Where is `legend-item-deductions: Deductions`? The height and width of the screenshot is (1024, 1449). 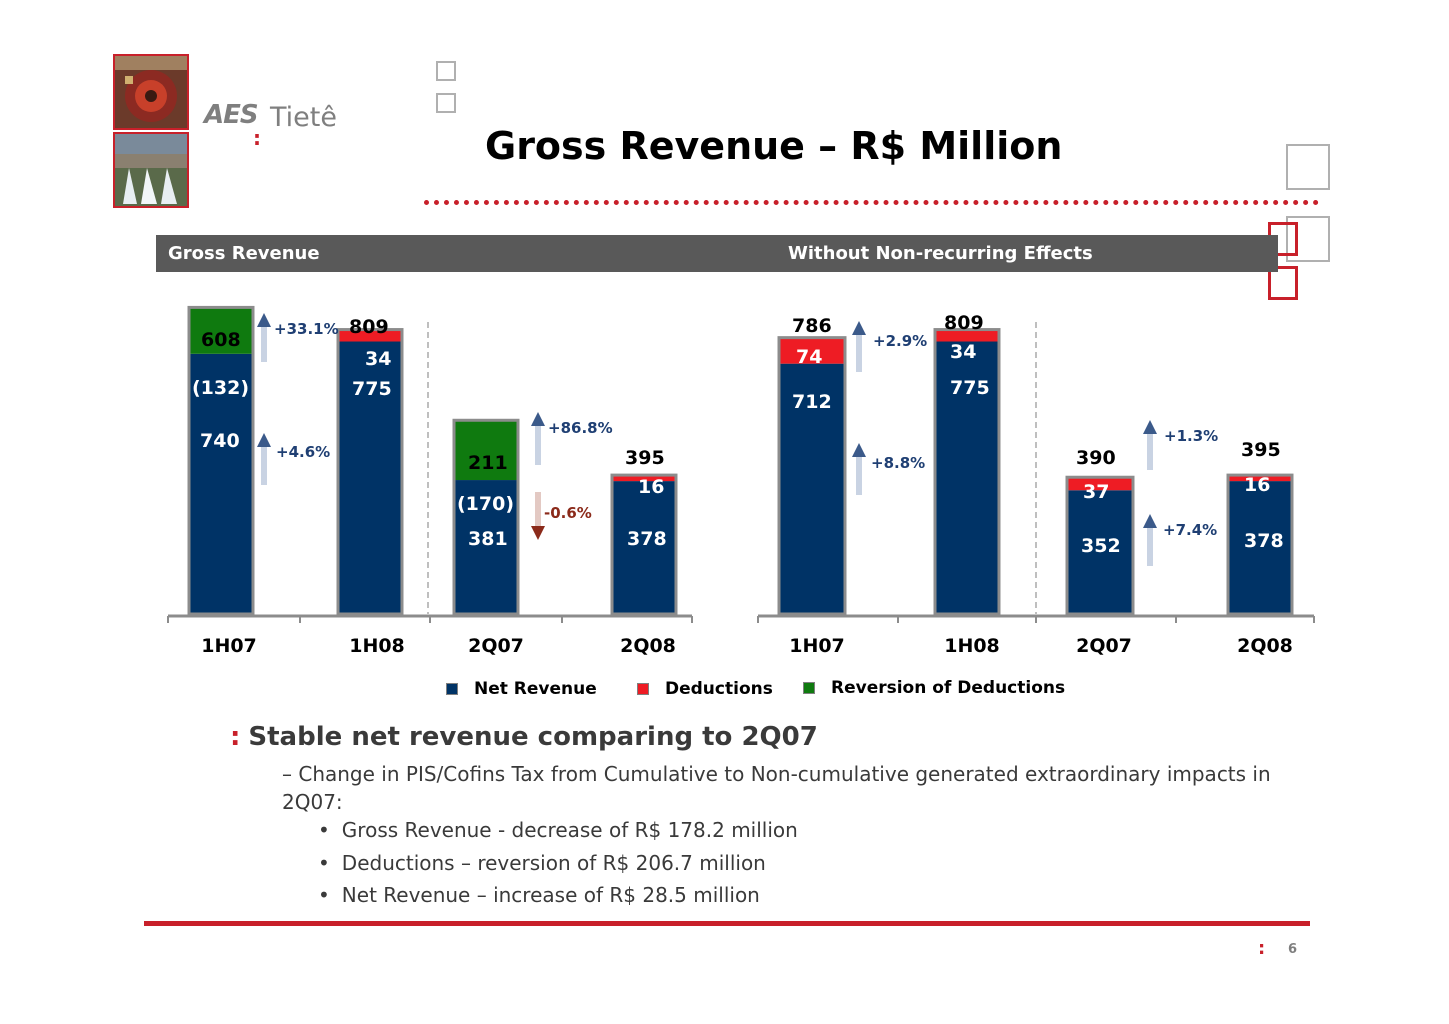 legend-item-deductions: Deductions is located at coordinates (705, 689).